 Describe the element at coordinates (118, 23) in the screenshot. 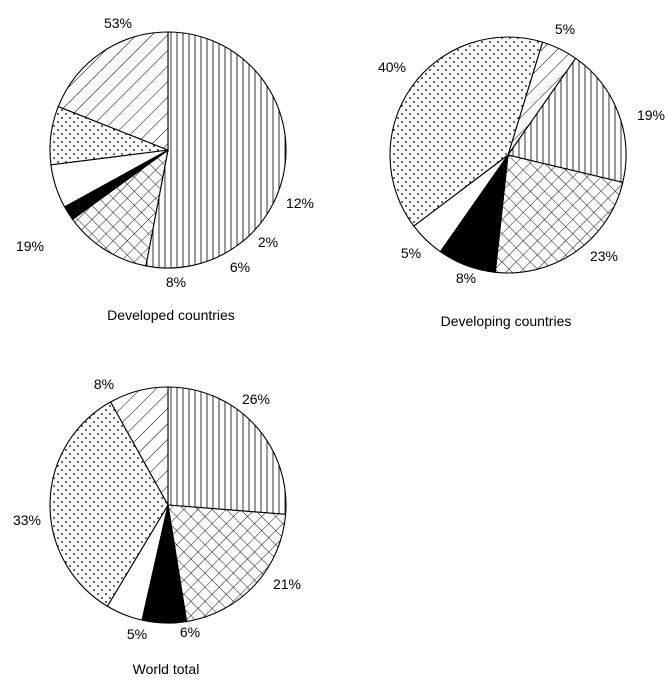

I see `slice-label: 53%` at that location.